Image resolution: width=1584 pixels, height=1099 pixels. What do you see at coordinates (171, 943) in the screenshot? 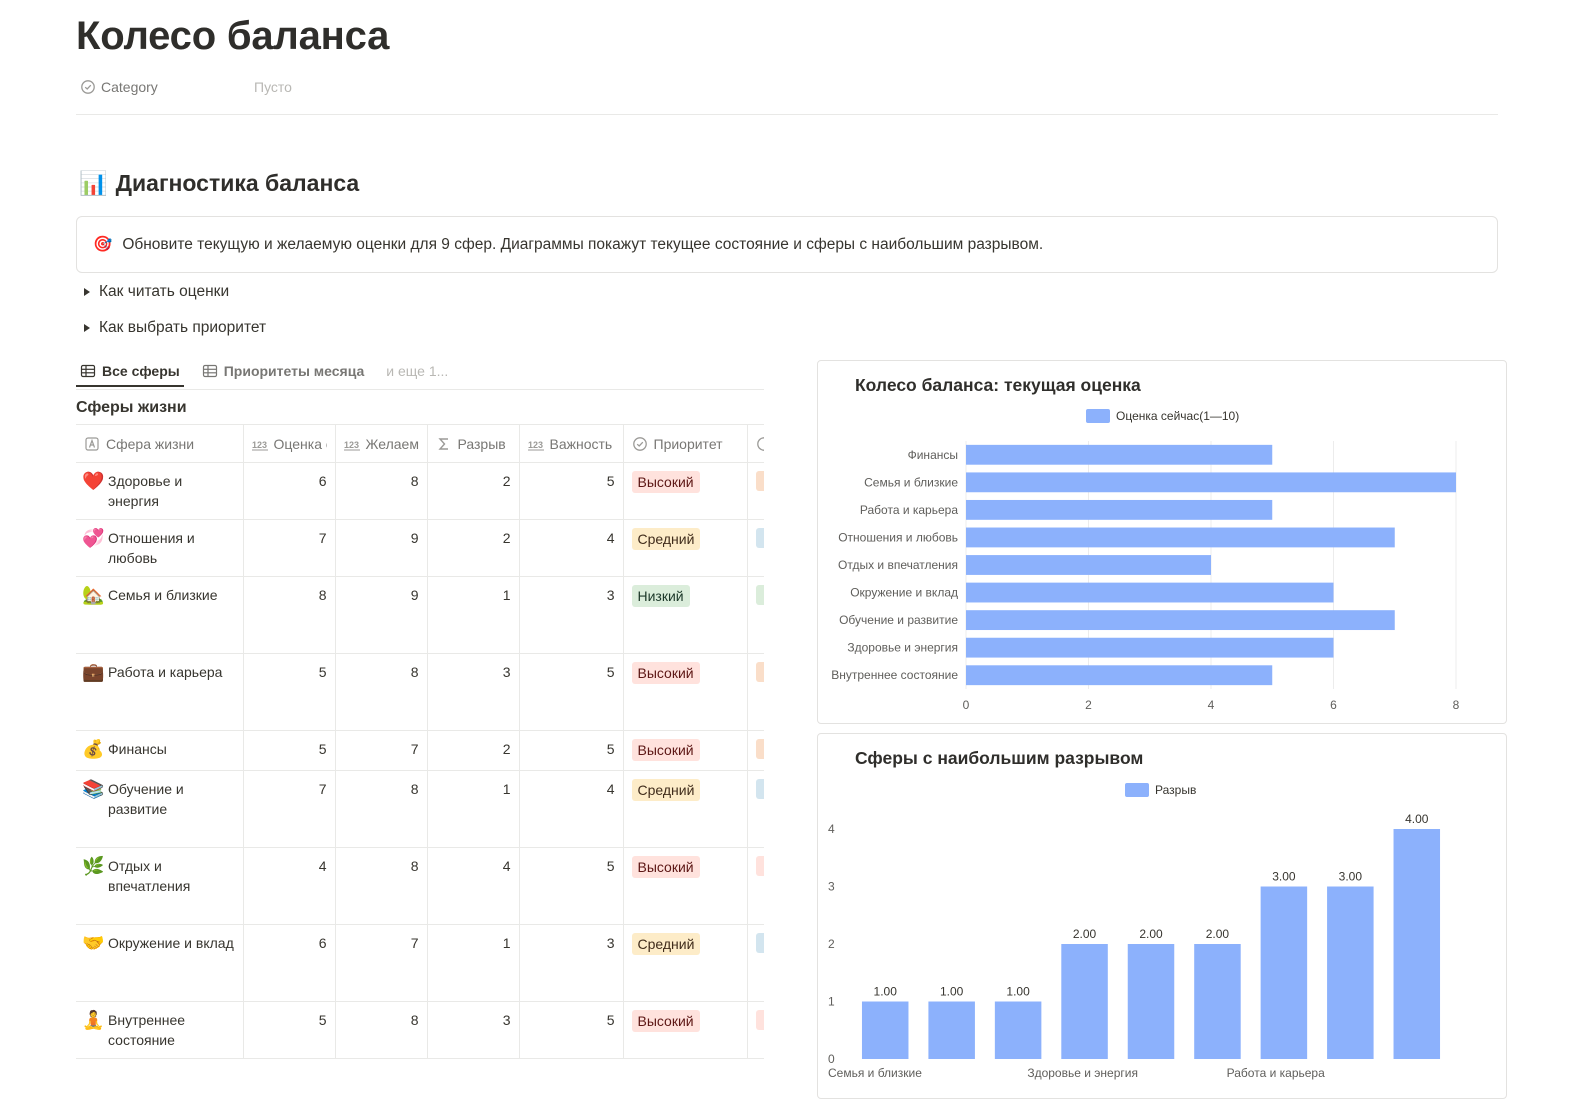
I see `sphere-name: Окружение и вклад` at bounding box center [171, 943].